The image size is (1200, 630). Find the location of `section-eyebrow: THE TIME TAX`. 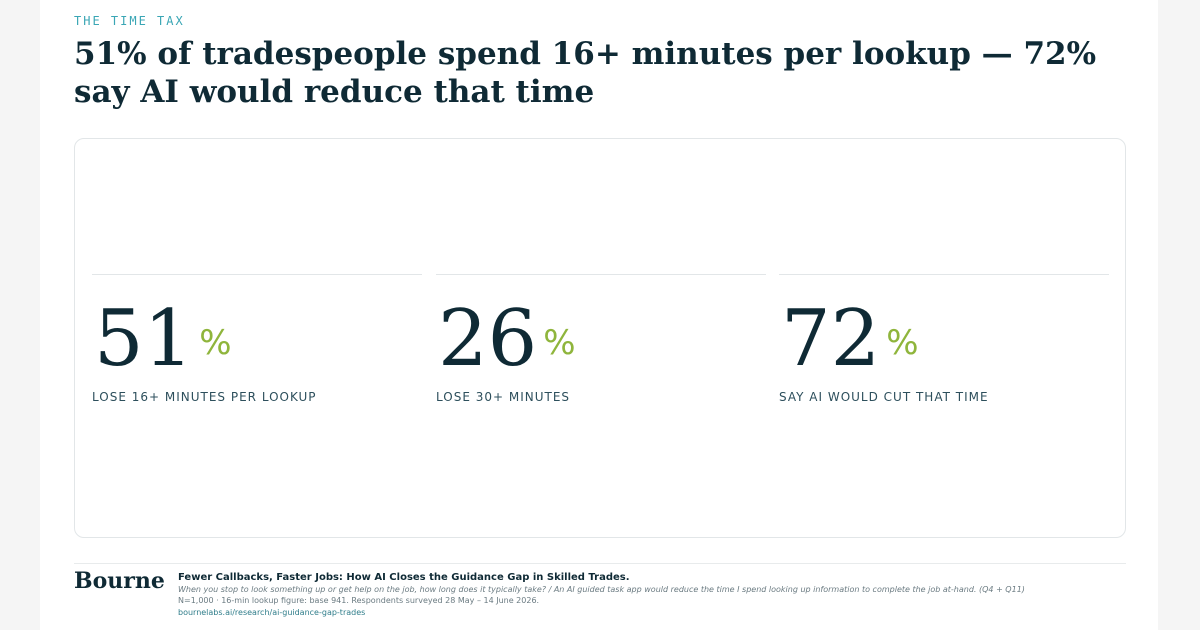

section-eyebrow: THE TIME TAX is located at coordinates (129, 21).